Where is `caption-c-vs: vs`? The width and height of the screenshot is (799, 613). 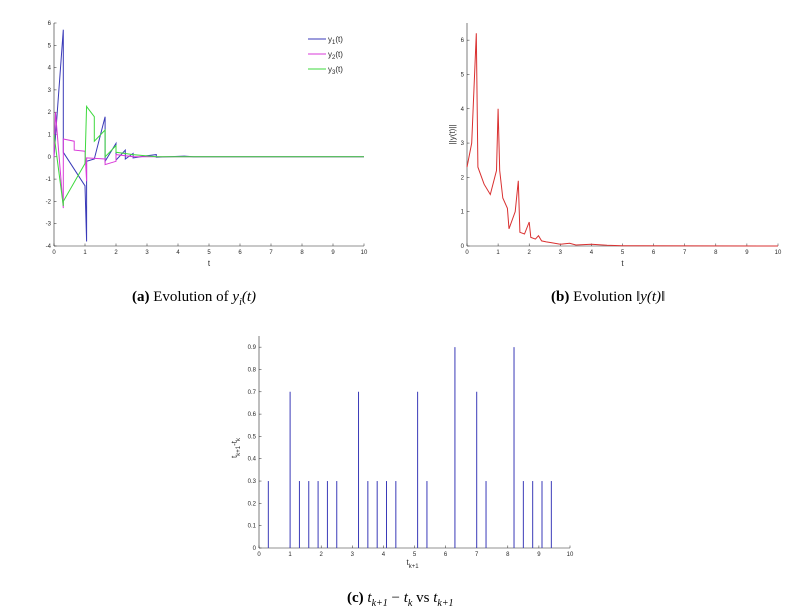 caption-c-vs: vs is located at coordinates (423, 598).